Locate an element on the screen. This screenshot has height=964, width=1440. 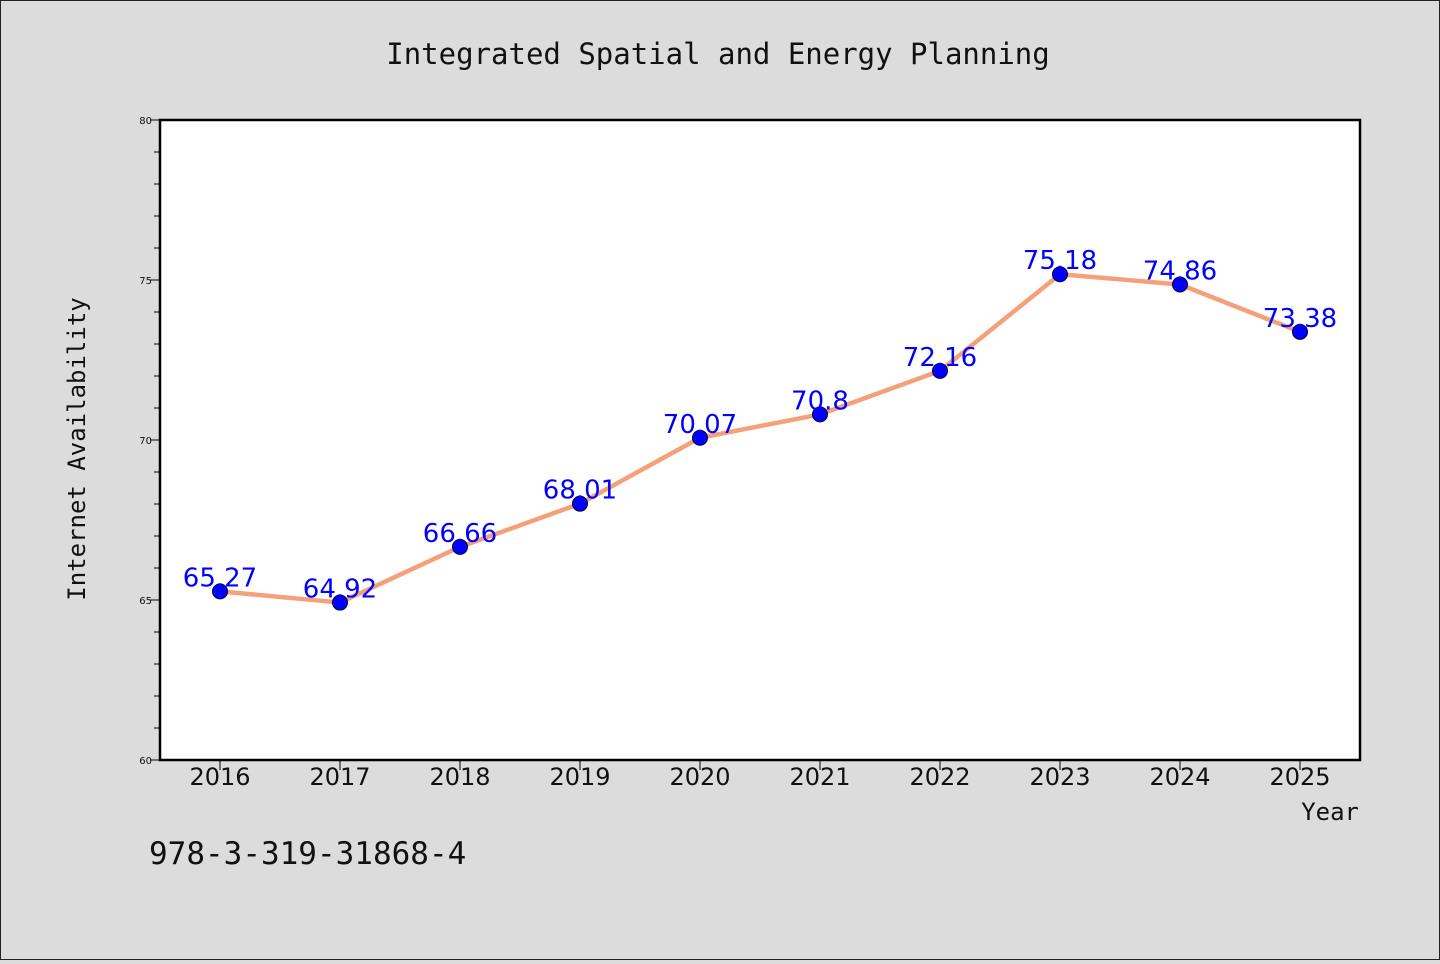
y-tick-label: 80 is located at coordinates (145, 121).